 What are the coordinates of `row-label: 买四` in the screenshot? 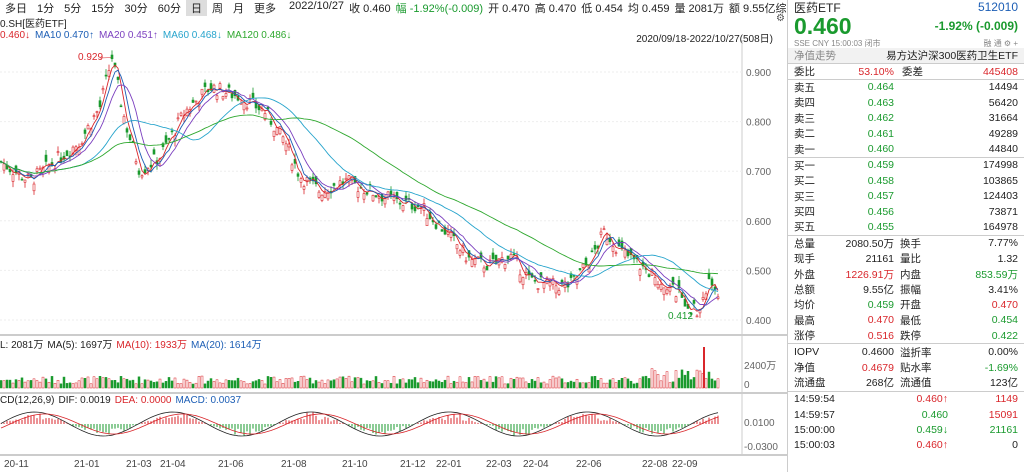 It's located at (804, 212).